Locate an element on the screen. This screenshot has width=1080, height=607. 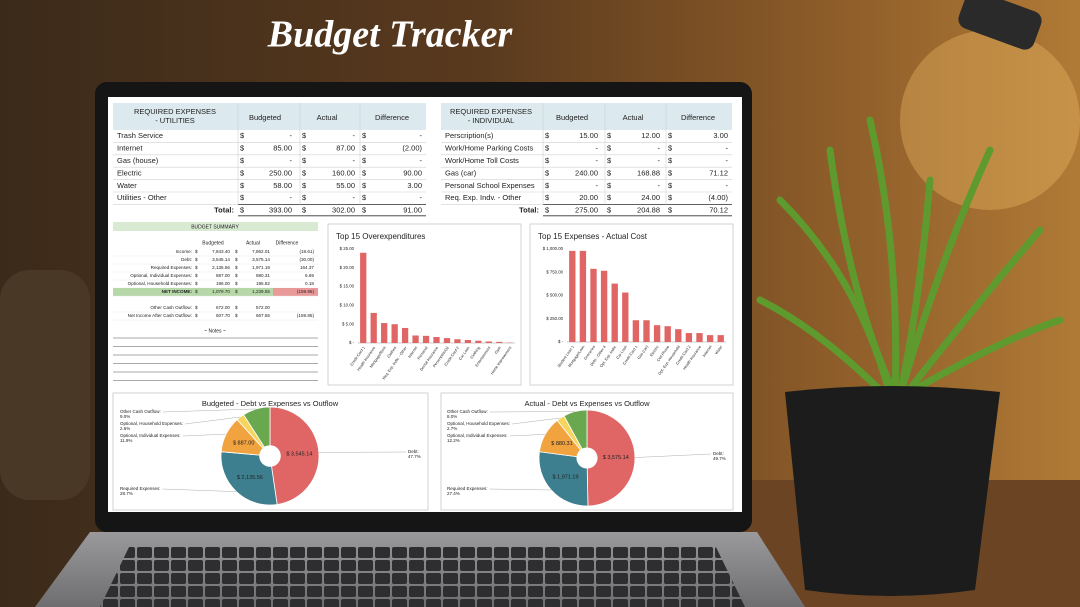
cell: (4.00) is located at coordinates (718, 197).